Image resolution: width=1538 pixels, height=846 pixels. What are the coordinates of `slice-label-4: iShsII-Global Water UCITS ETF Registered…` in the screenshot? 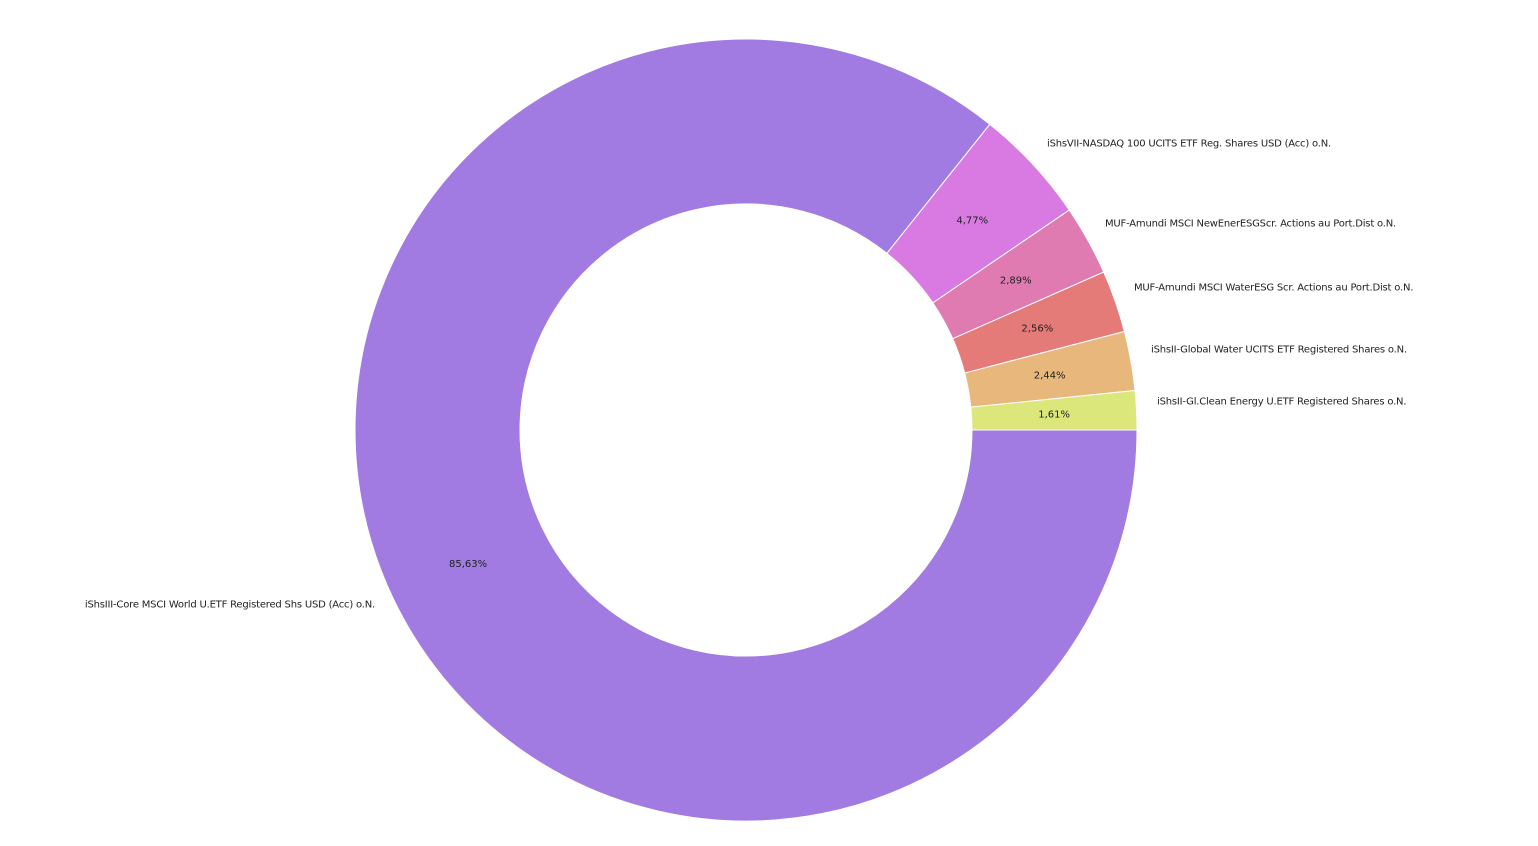 It's located at (1279, 350).